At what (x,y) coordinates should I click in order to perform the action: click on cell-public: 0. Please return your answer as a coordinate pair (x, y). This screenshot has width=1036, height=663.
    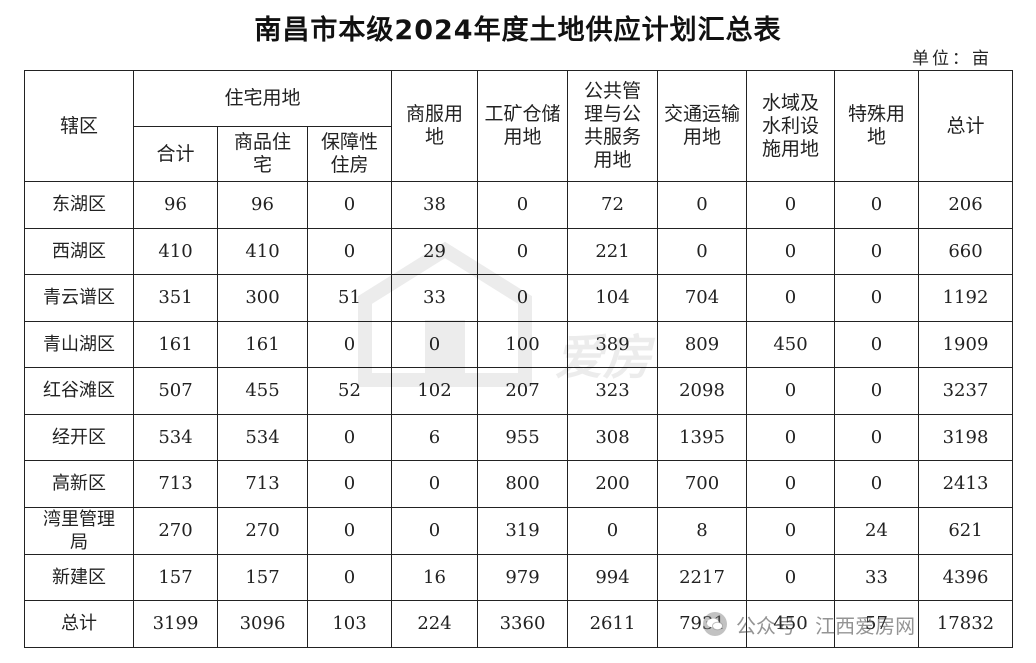
    Looking at the image, I should click on (612, 530).